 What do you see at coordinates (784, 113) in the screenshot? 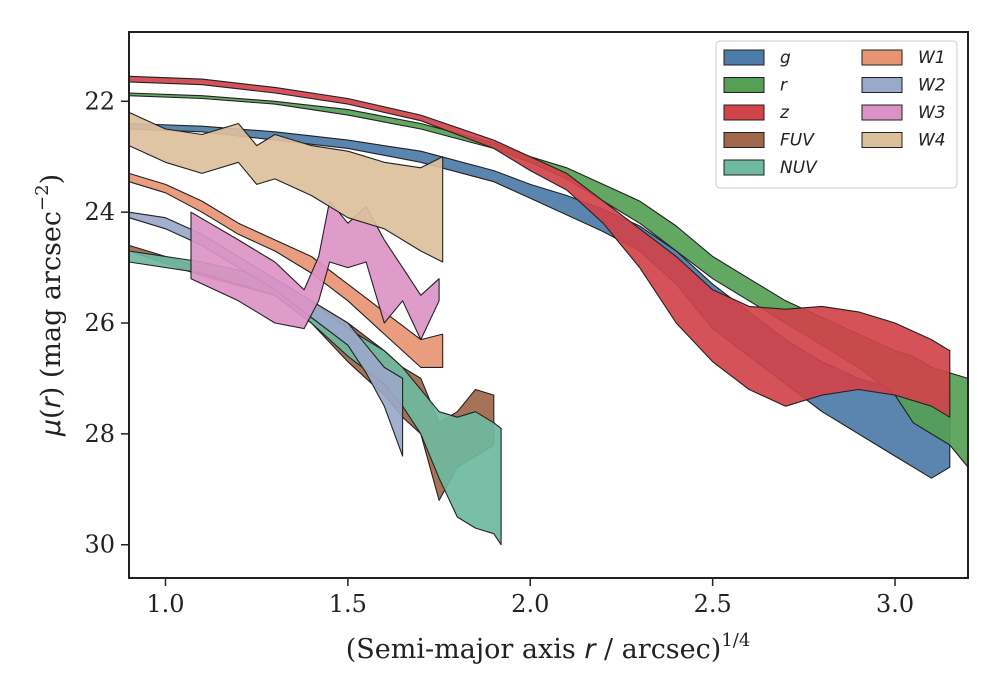
I see `legend-label-z: z` at bounding box center [784, 113].